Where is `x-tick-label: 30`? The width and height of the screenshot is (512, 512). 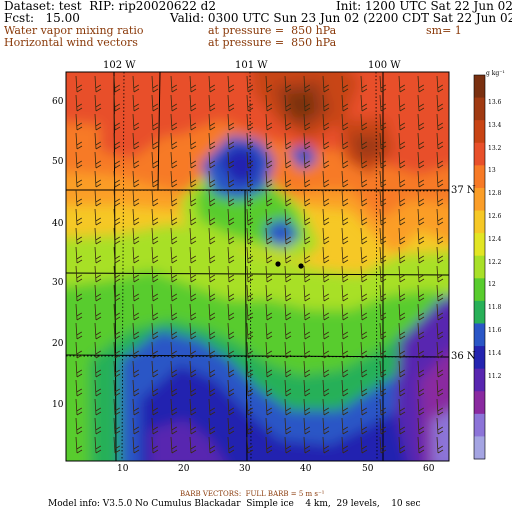
x-tick-label: 30 is located at coordinates (245, 469).